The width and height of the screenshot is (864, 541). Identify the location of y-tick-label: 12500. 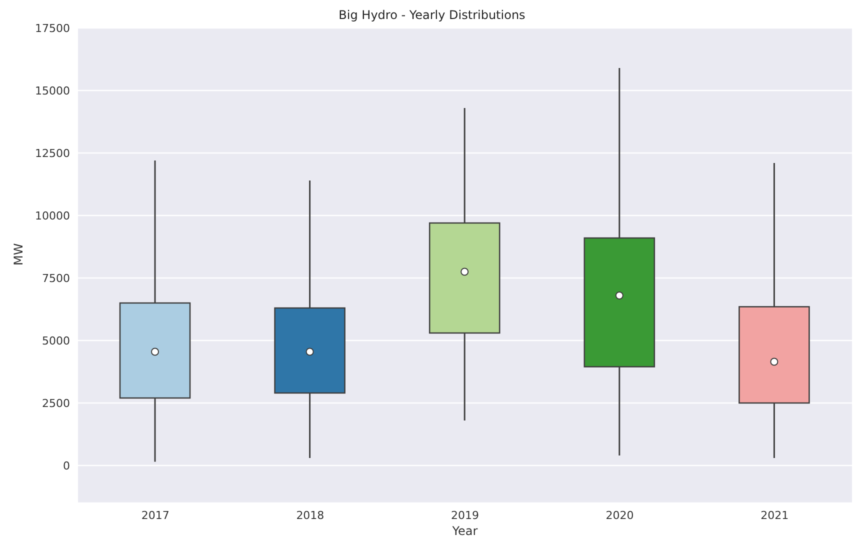
(52, 153).